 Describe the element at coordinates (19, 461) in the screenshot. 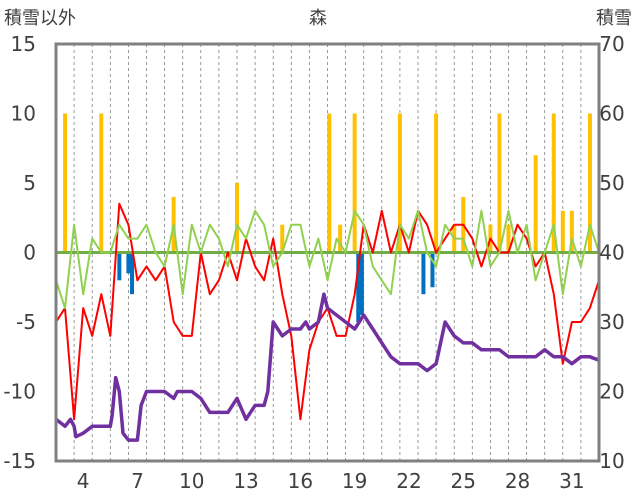

I see `y-tick-label-left: -15` at that location.